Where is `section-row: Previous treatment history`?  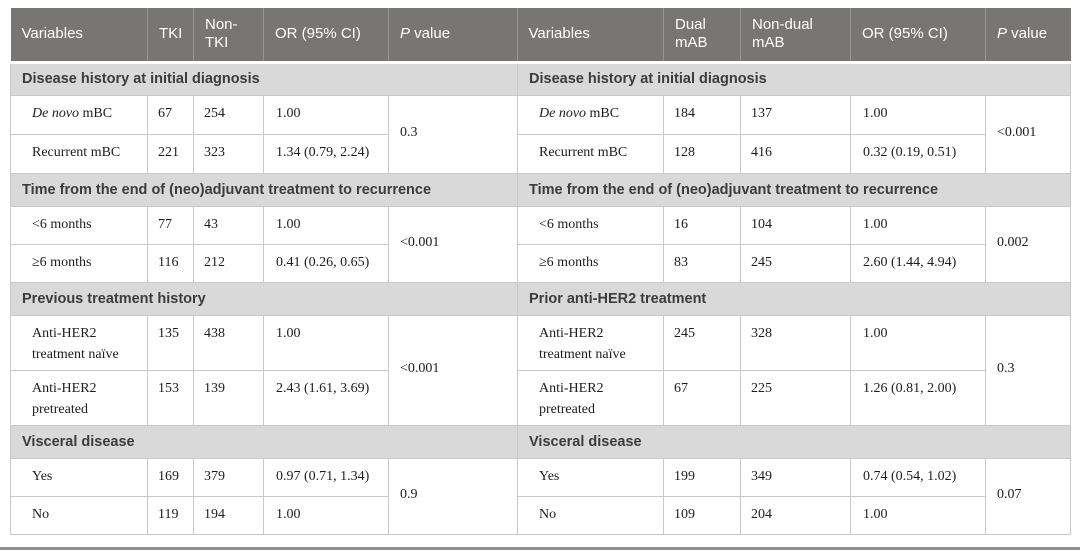 section-row: Previous treatment history is located at coordinates (264, 298).